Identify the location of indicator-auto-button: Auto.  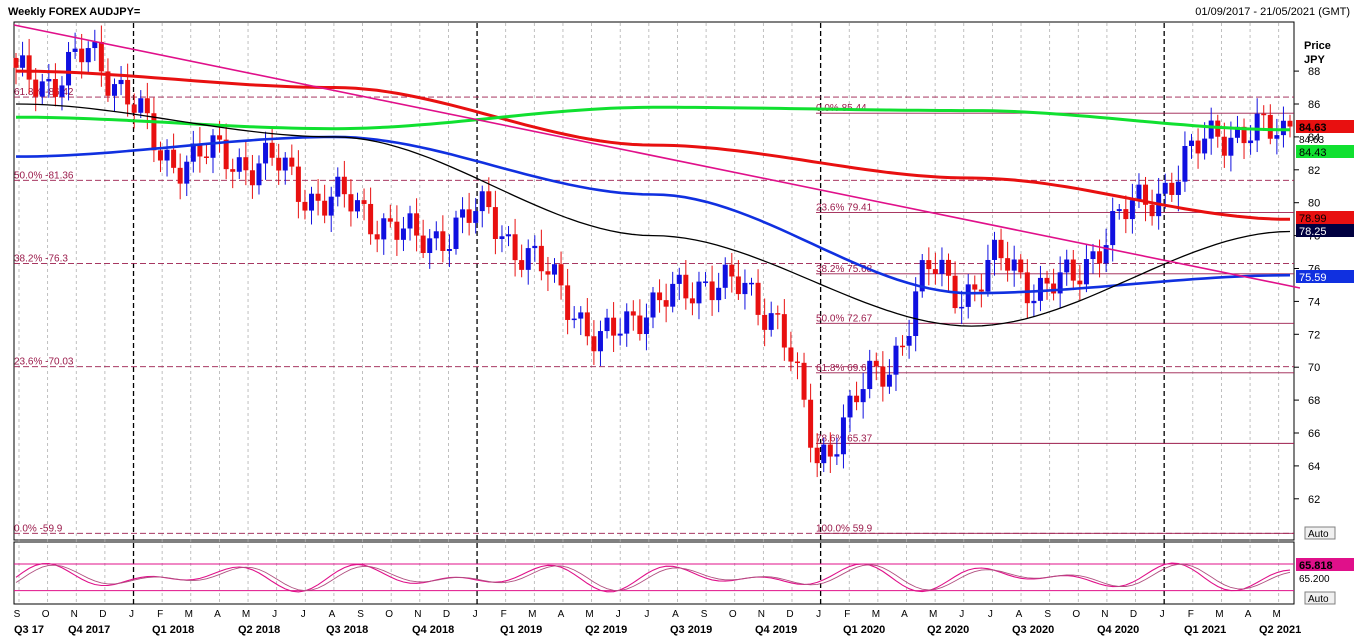
(1320, 598).